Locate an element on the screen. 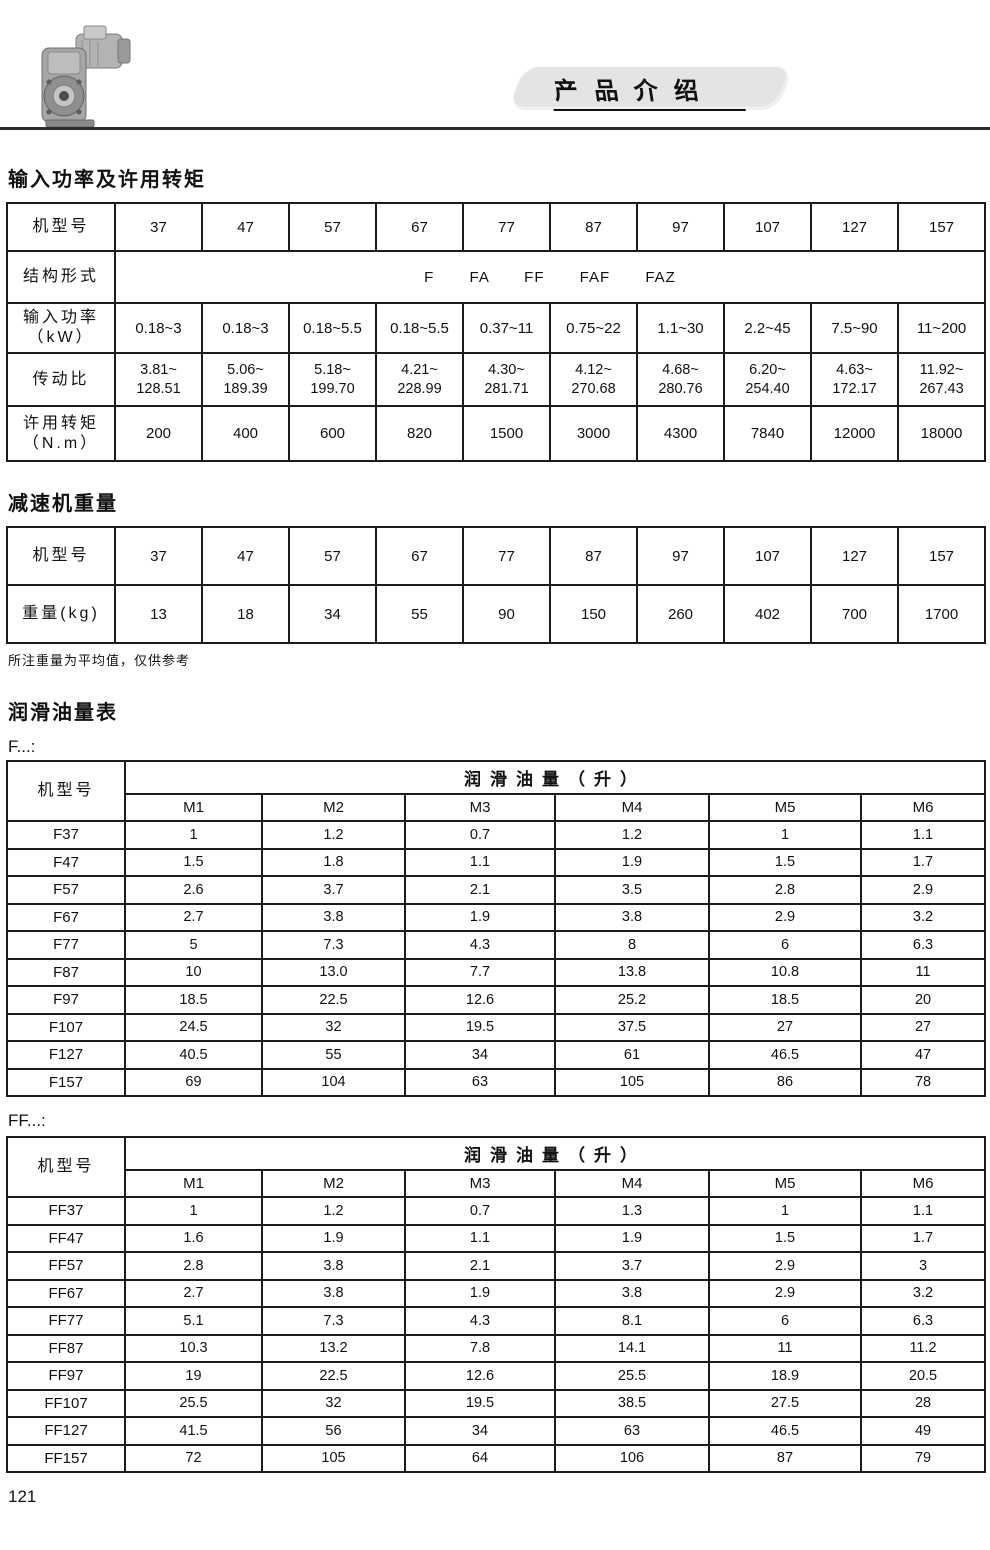  oil-quantity-cell: 11 is located at coordinates (923, 972).